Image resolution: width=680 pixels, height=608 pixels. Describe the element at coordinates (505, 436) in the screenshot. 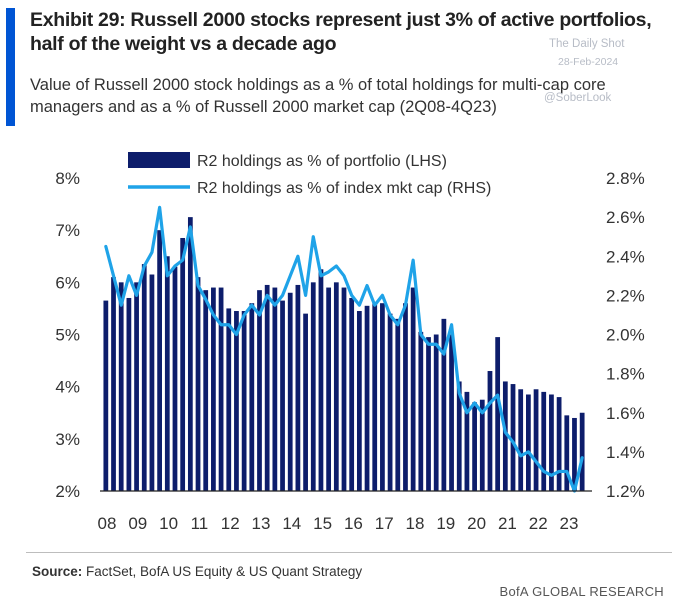

I see `bar-2Q21` at that location.